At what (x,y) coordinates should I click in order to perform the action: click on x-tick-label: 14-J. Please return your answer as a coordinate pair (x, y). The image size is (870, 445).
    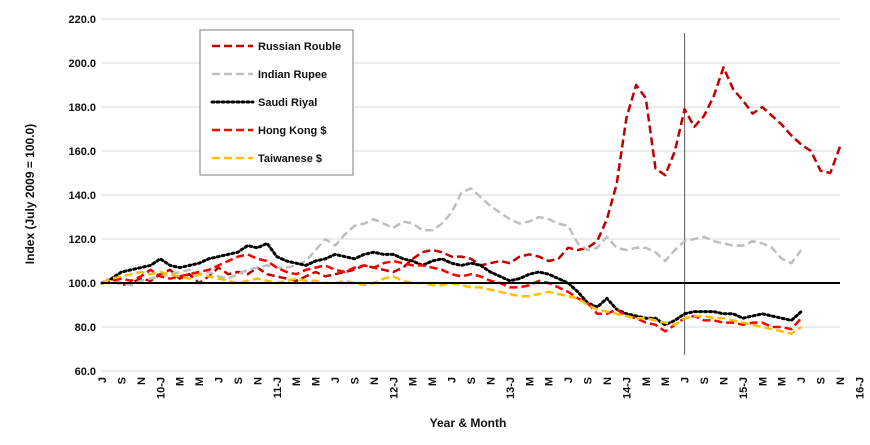
    Looking at the image, I should click on (627, 388).